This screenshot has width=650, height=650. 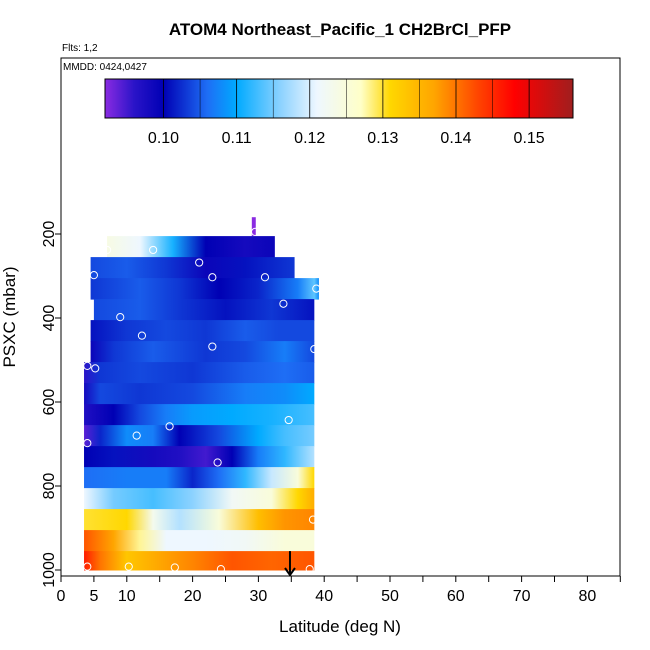 I want to click on y-tick-label: 400, so click(x=49, y=318).